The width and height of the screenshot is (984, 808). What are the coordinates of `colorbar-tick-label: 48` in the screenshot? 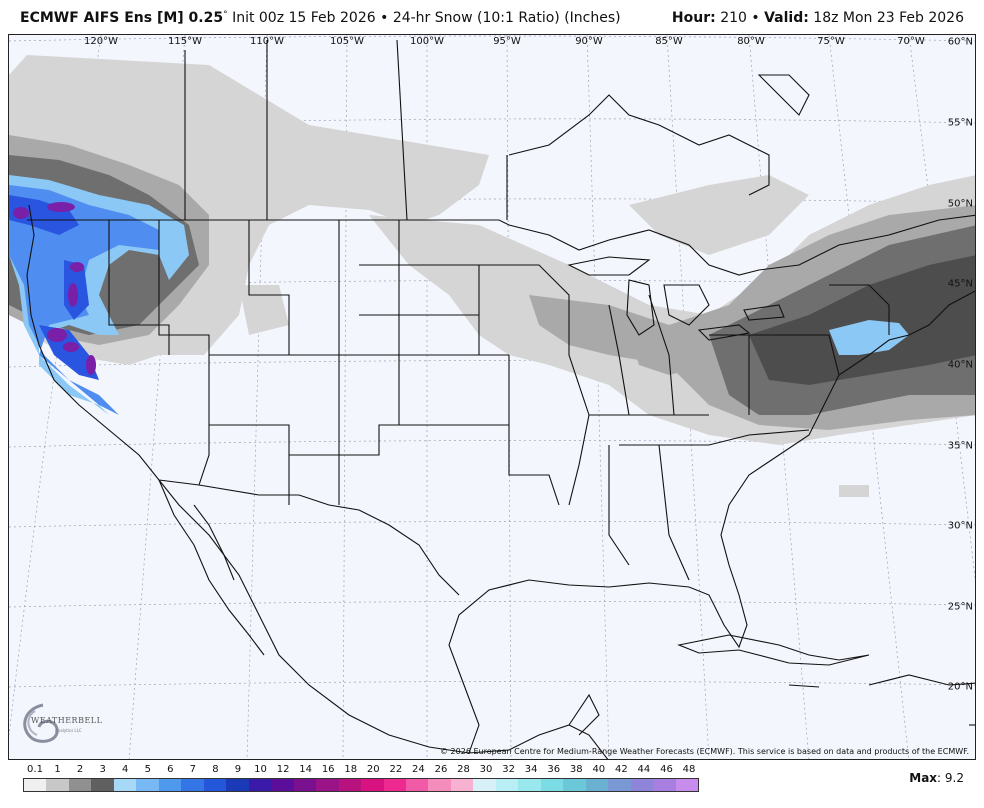 It's located at (689, 769).